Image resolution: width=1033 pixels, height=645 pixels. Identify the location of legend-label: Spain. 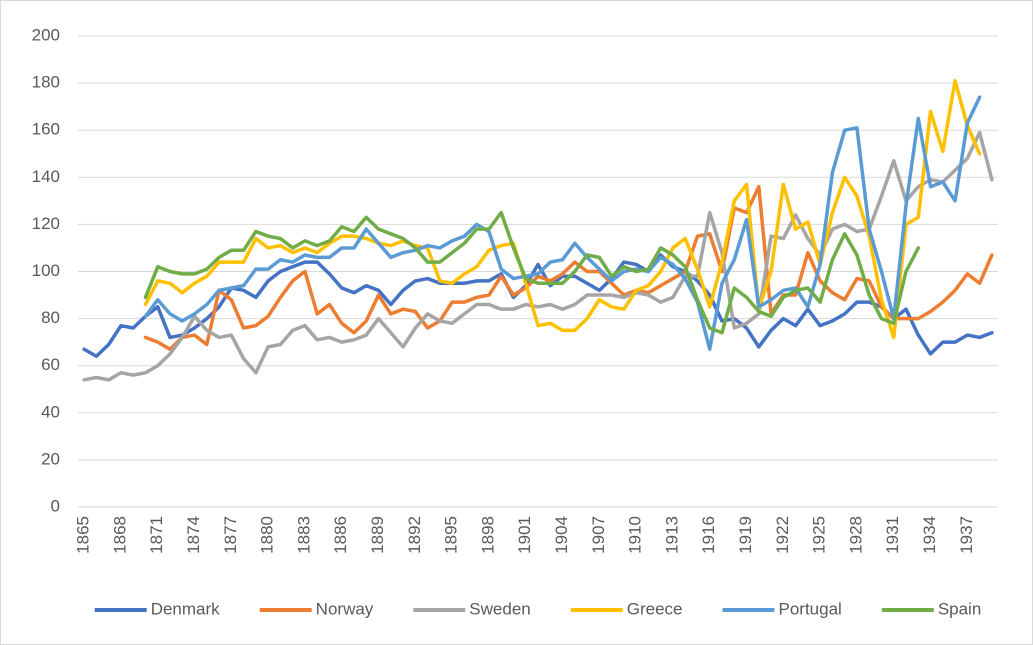
(959, 608).